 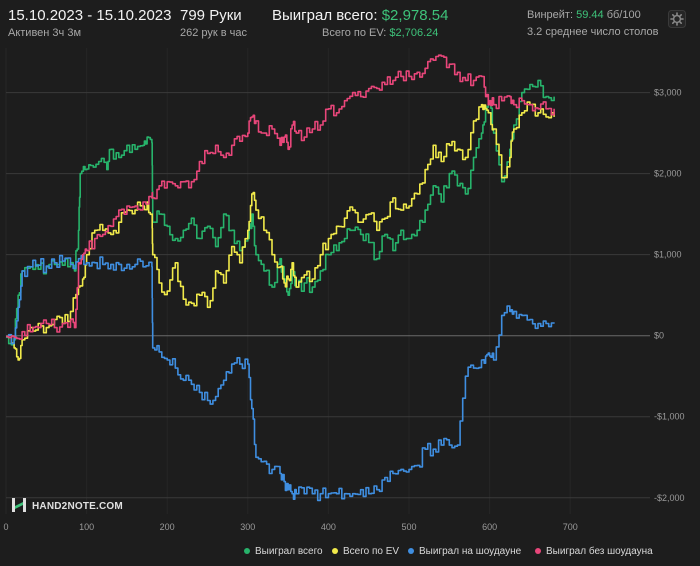 I want to click on won-total: Выиграл всего: $2,978.54, so click(x=360, y=15).